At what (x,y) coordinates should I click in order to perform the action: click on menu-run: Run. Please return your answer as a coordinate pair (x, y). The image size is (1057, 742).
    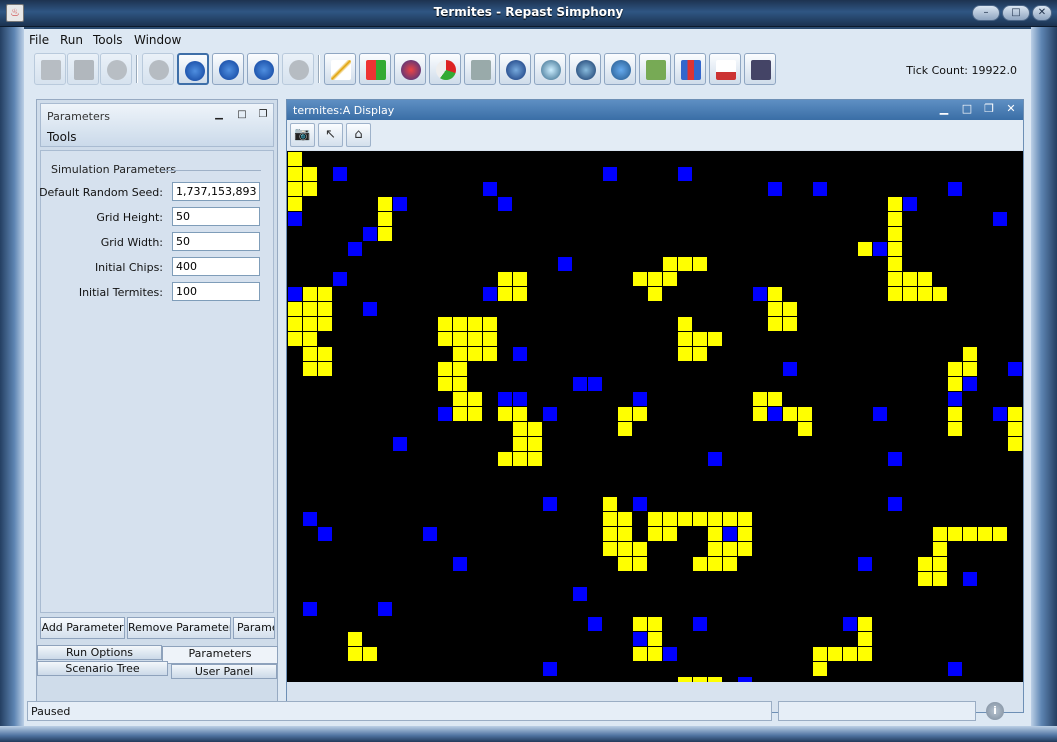
    Looking at the image, I should click on (72, 40).